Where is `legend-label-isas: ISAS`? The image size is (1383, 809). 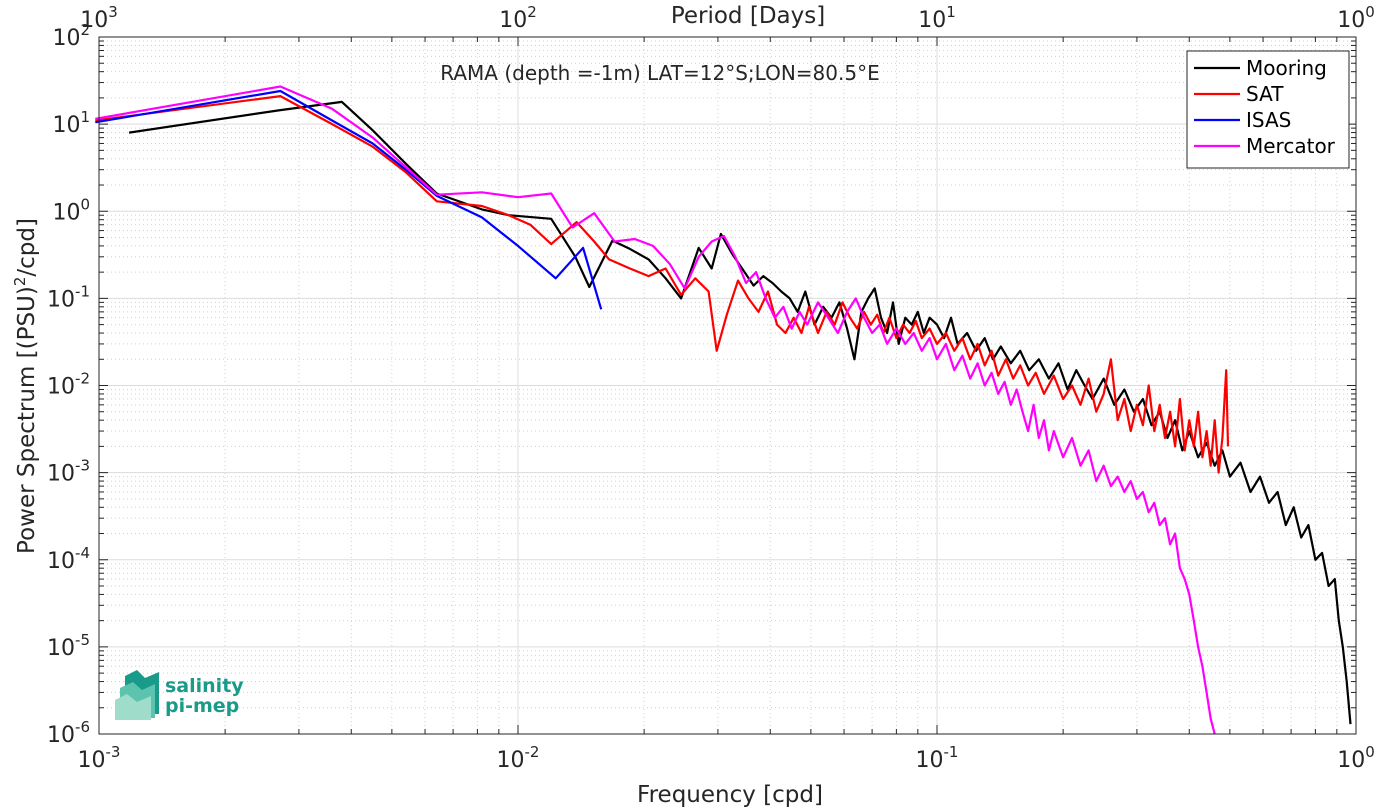 legend-label-isas: ISAS is located at coordinates (1268, 120).